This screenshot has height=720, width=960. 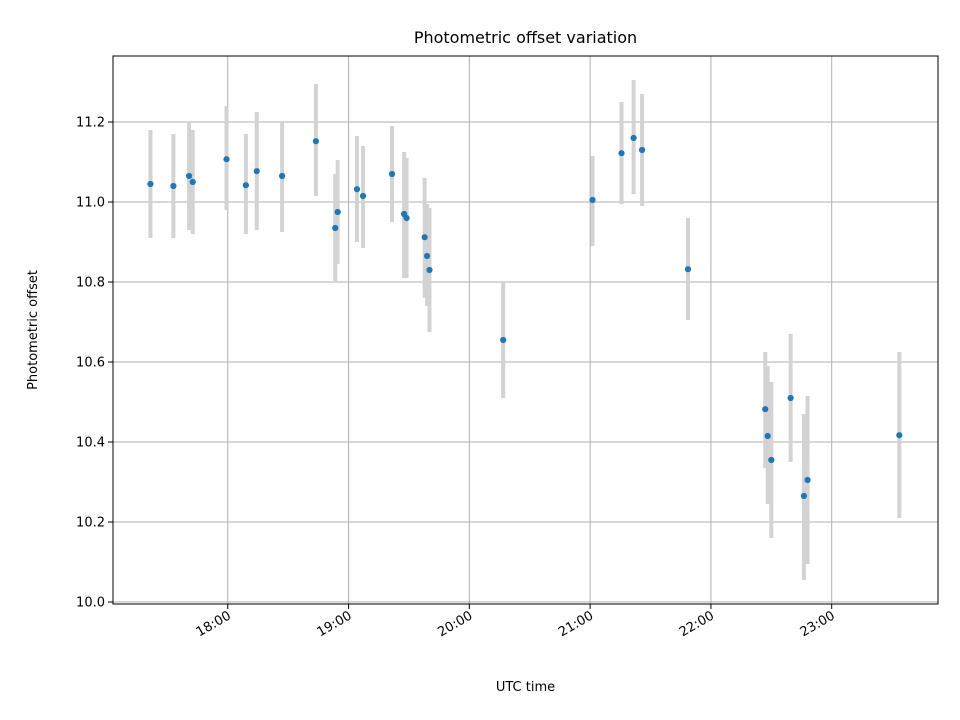 I want to click on y-tick-label: 10.6, so click(x=90, y=363).